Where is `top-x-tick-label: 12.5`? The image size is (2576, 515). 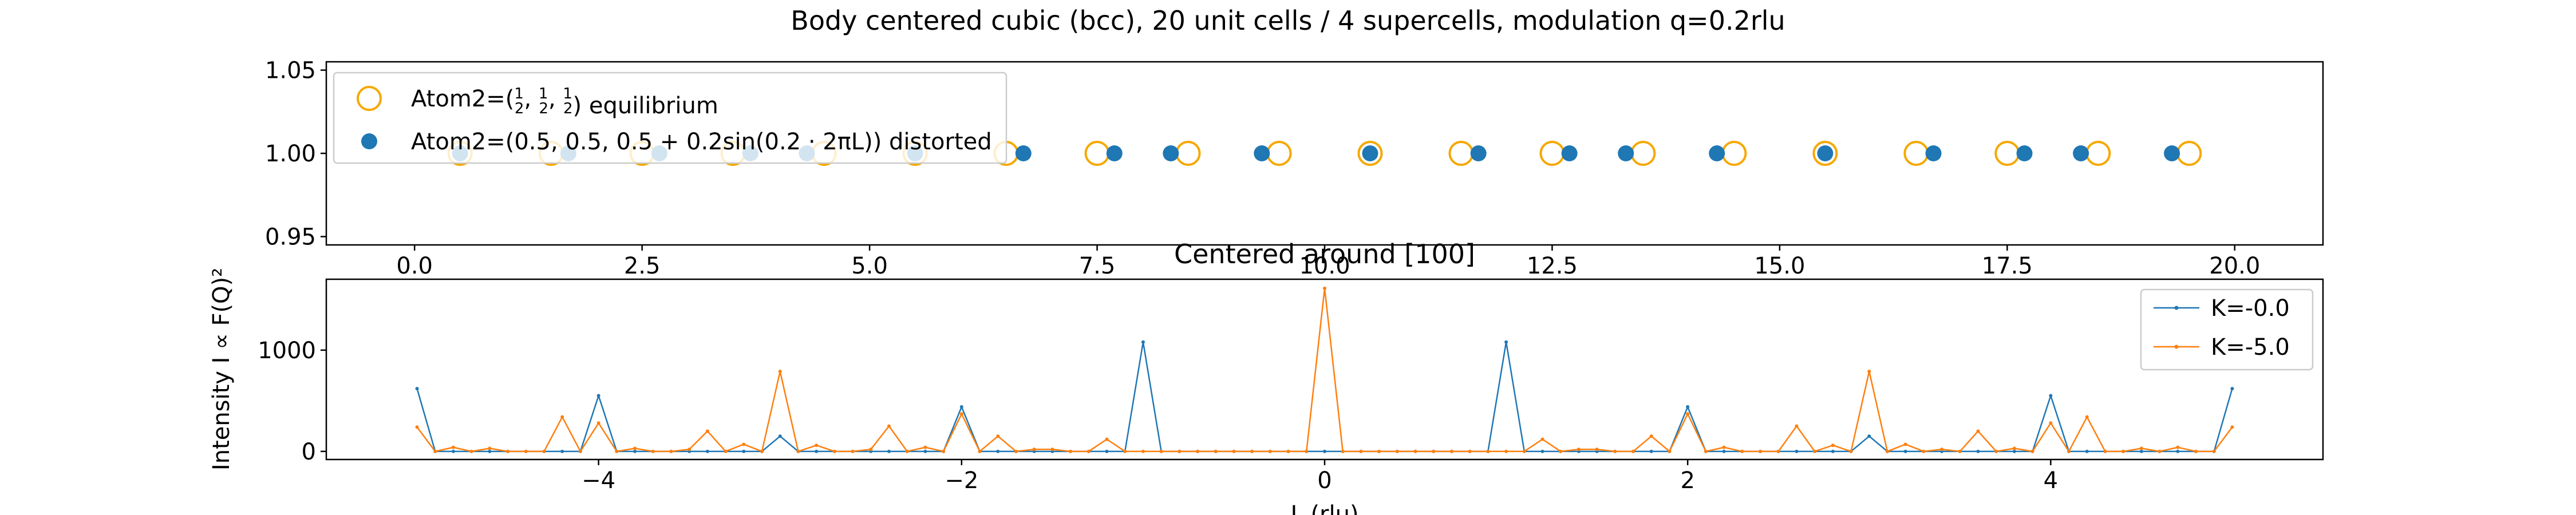
top-x-tick-label: 12.5 is located at coordinates (1552, 266).